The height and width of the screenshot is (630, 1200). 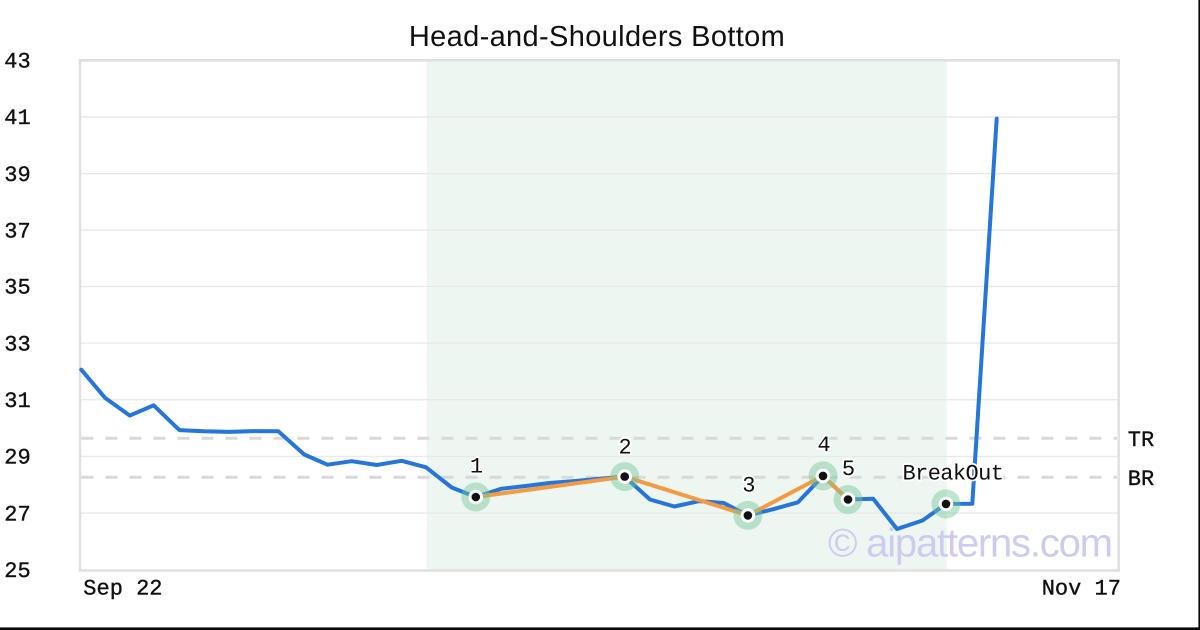 I want to click on svg-text: 29, so click(x=17, y=458).